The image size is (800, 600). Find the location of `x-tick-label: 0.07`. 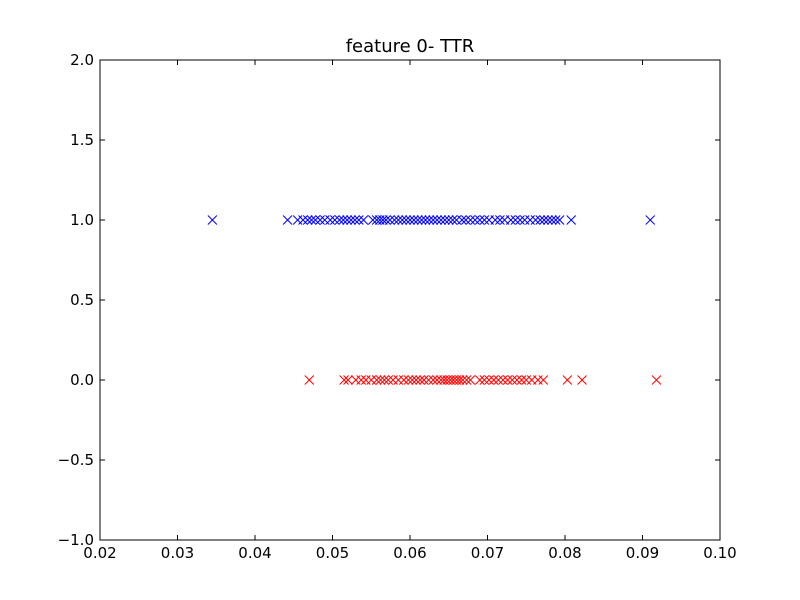

x-tick-label: 0.07 is located at coordinates (487, 553).